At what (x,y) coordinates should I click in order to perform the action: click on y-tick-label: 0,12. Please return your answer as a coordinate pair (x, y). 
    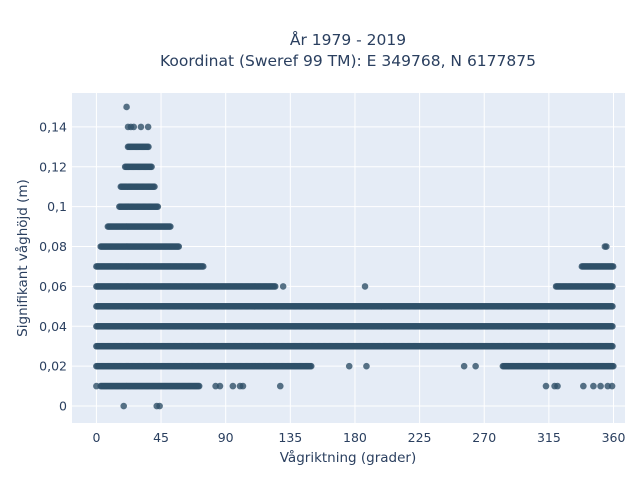
    Looking at the image, I should click on (53, 166).